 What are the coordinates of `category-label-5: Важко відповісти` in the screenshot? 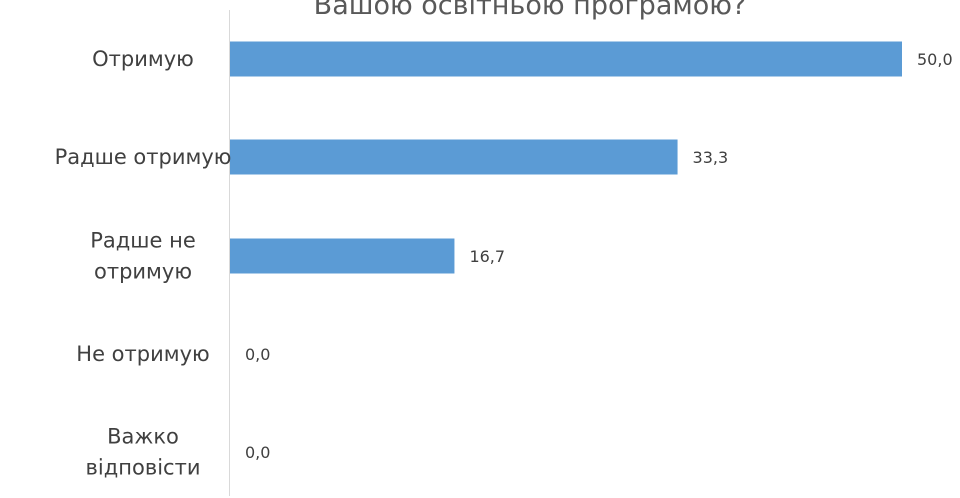 It's located at (143, 452).